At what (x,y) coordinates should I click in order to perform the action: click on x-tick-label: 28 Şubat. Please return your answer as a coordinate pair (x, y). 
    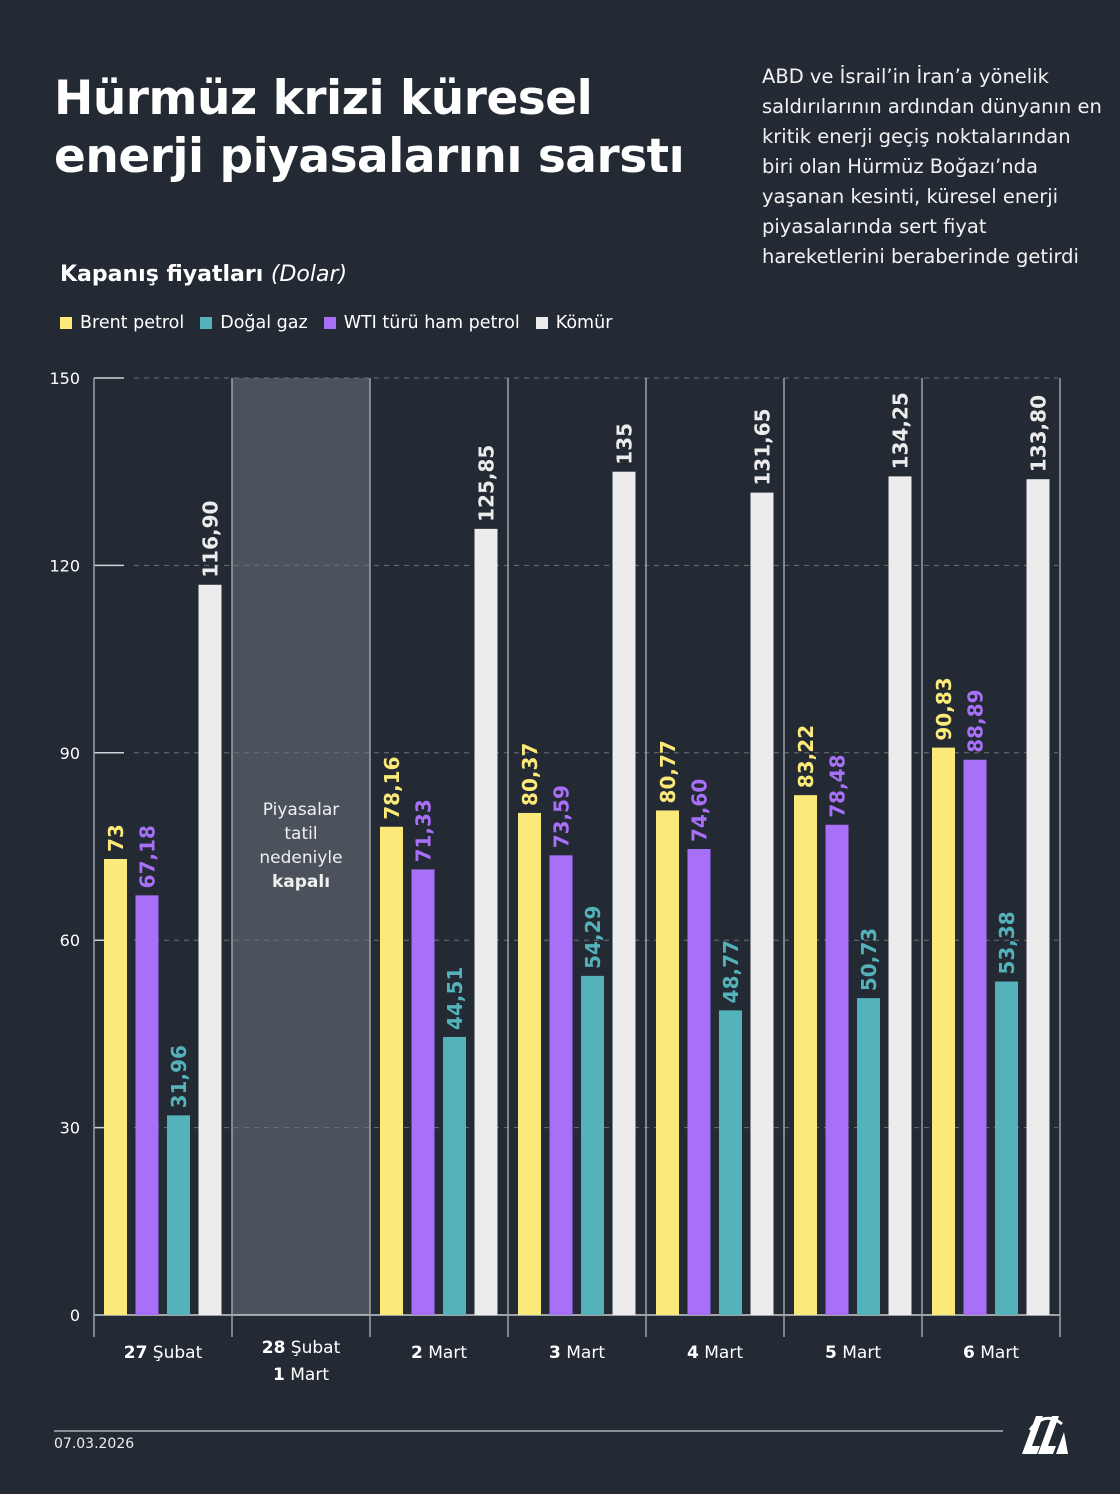
    Looking at the image, I should click on (301, 1348).